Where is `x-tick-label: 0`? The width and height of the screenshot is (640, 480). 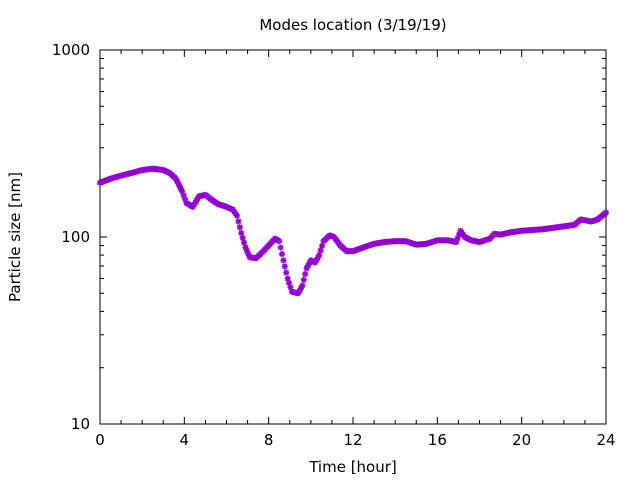
x-tick-label: 0 is located at coordinates (100, 440).